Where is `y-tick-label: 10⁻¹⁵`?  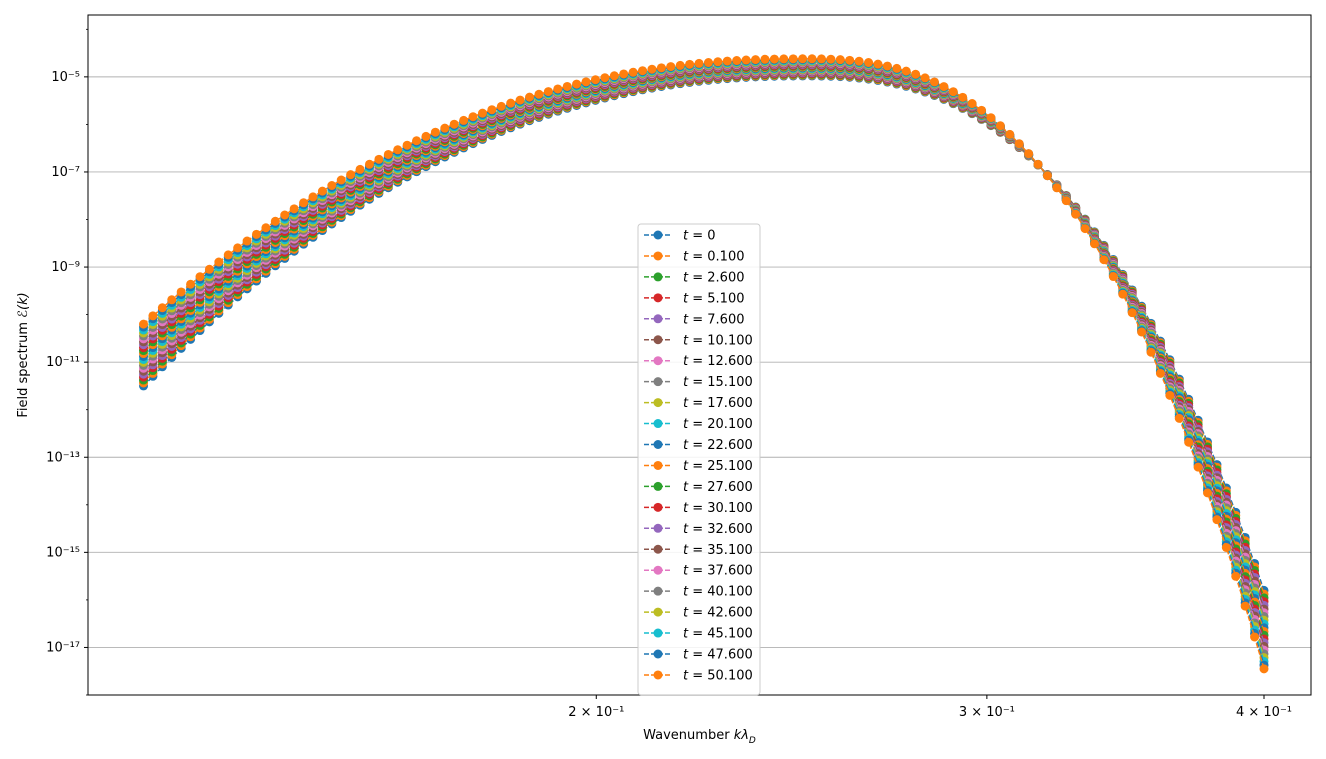 y-tick-label: 10⁻¹⁵ is located at coordinates (63, 552).